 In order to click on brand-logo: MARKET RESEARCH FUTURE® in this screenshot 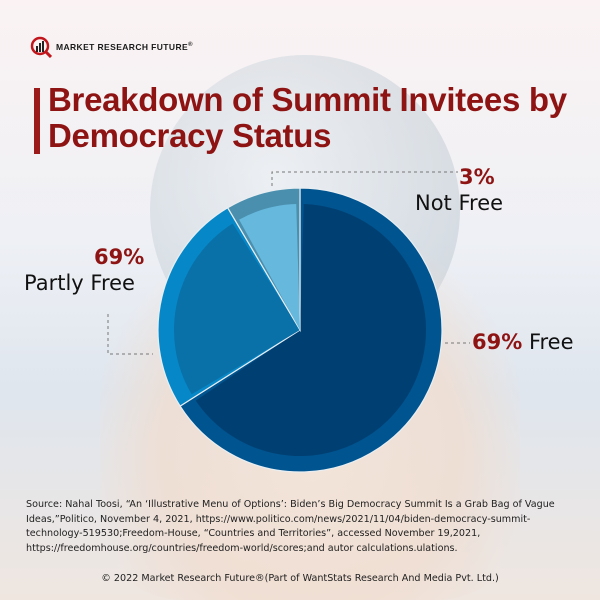, I will do `click(111, 47)`.